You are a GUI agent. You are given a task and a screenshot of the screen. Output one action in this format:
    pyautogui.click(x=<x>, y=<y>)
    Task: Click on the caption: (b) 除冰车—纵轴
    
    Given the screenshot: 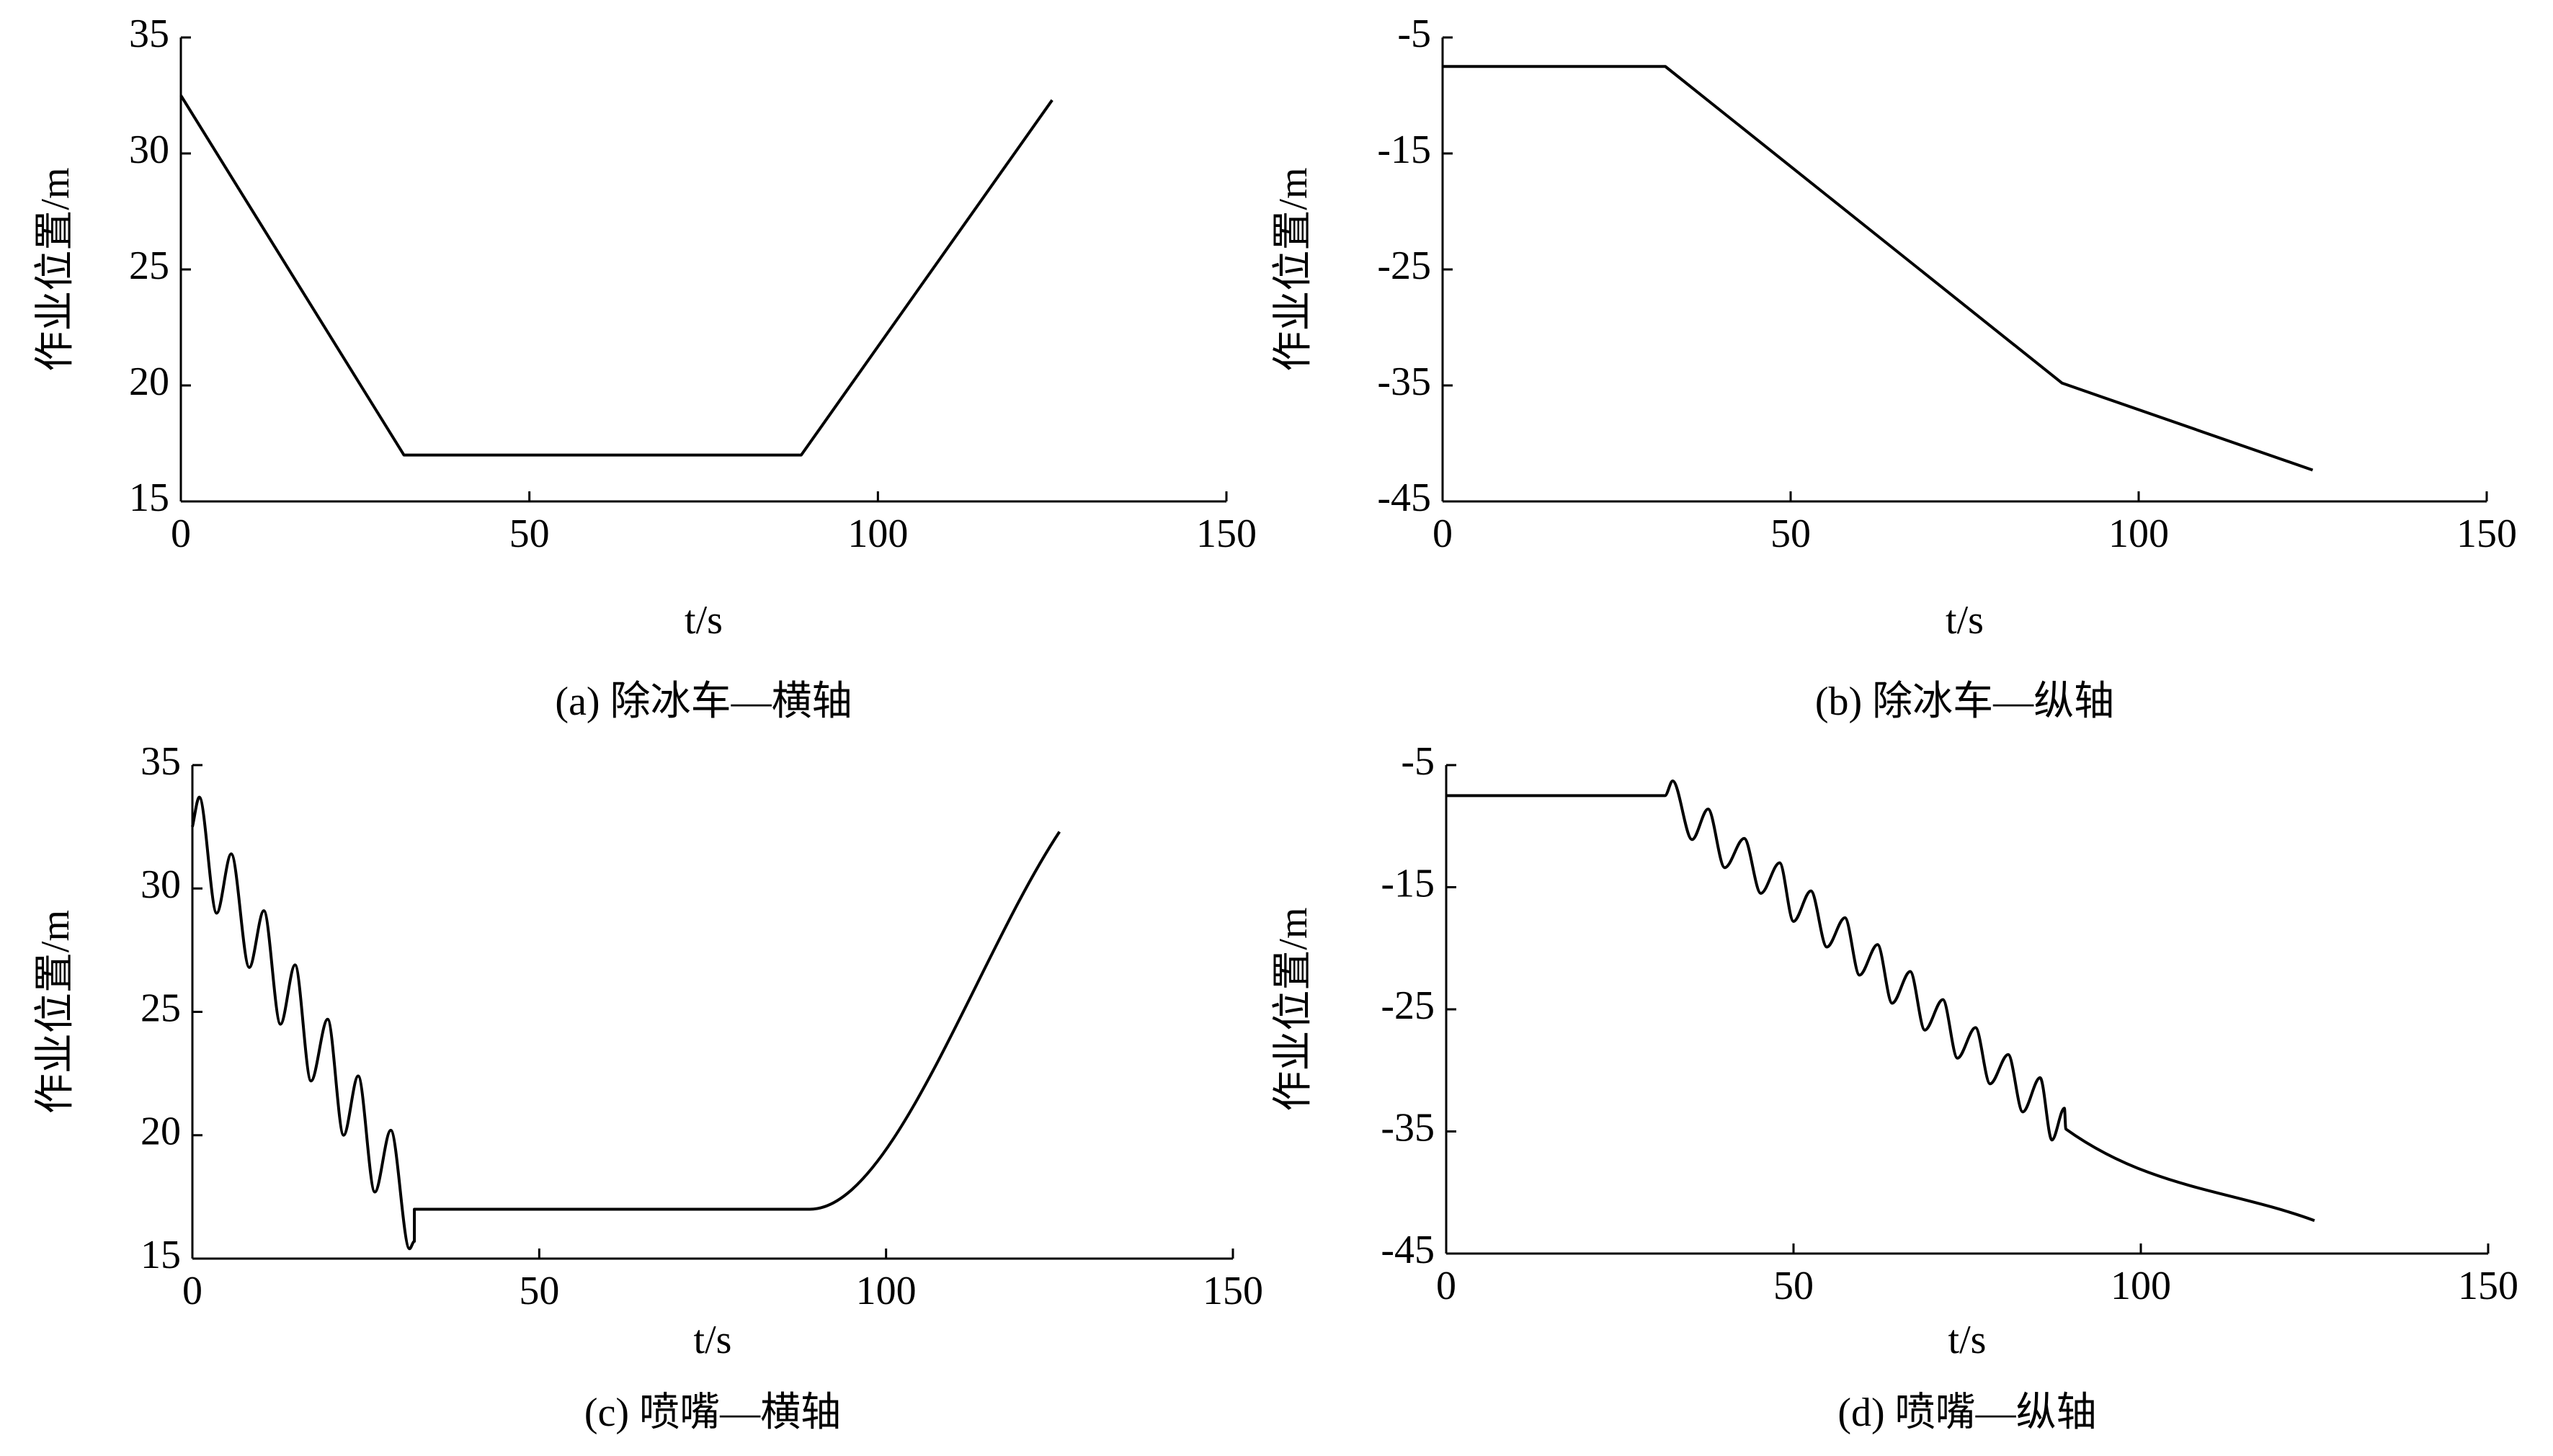 What is the action you would take?
    pyautogui.click(x=1964, y=701)
    